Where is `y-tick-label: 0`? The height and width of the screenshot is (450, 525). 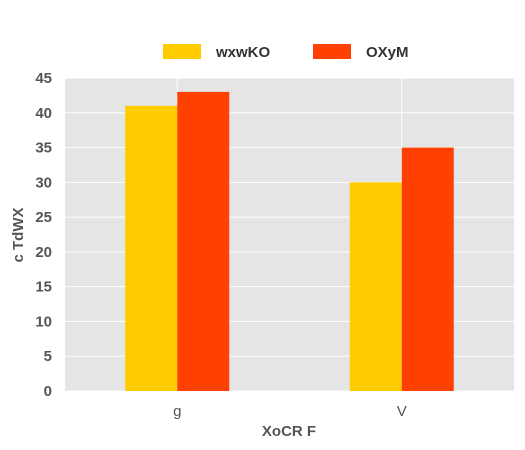
y-tick-label: 0 is located at coordinates (48, 391).